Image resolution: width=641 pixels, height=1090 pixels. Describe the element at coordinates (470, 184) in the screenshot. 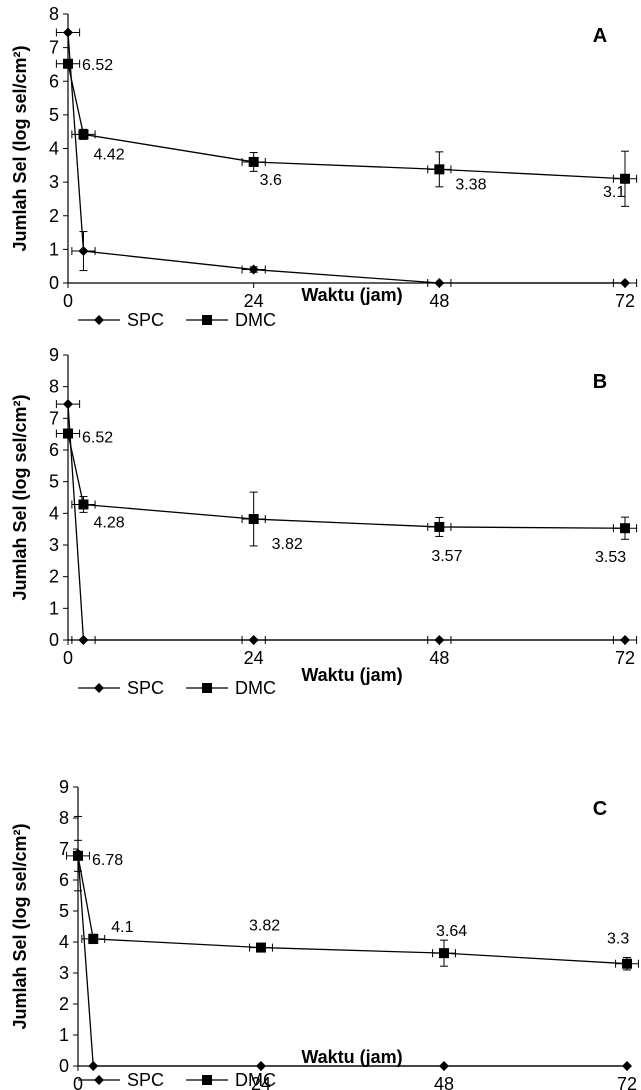

I see `dmc-data-label: 3.38` at that location.